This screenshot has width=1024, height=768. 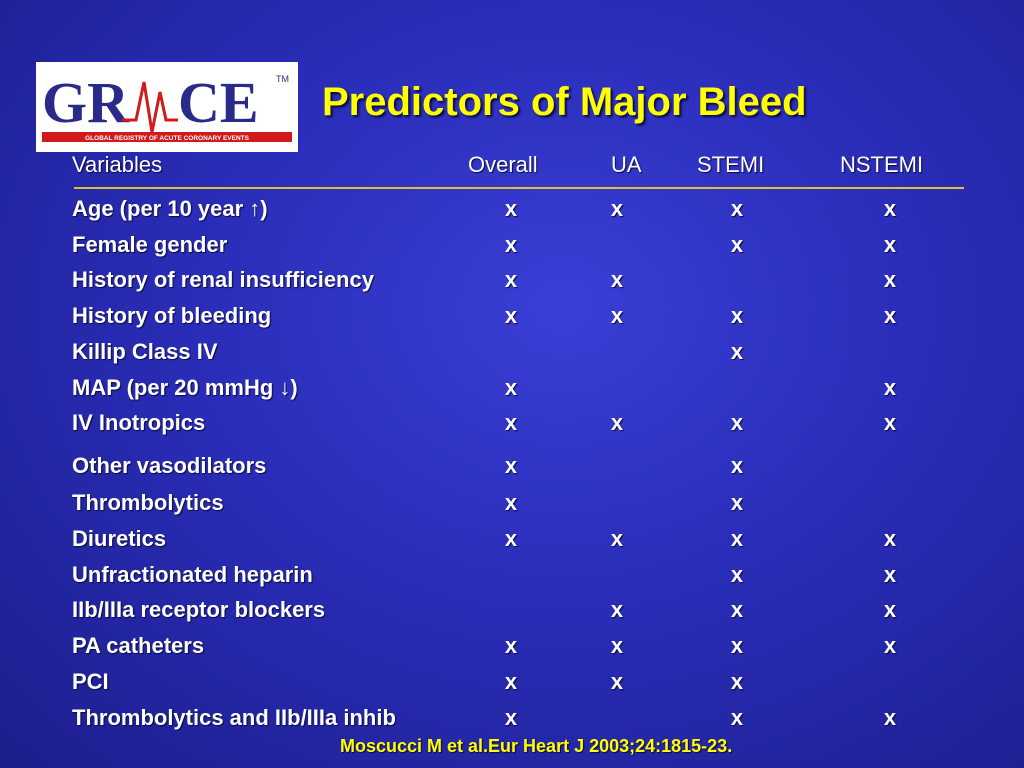 I want to click on logo-trademark: TM, so click(x=282, y=79).